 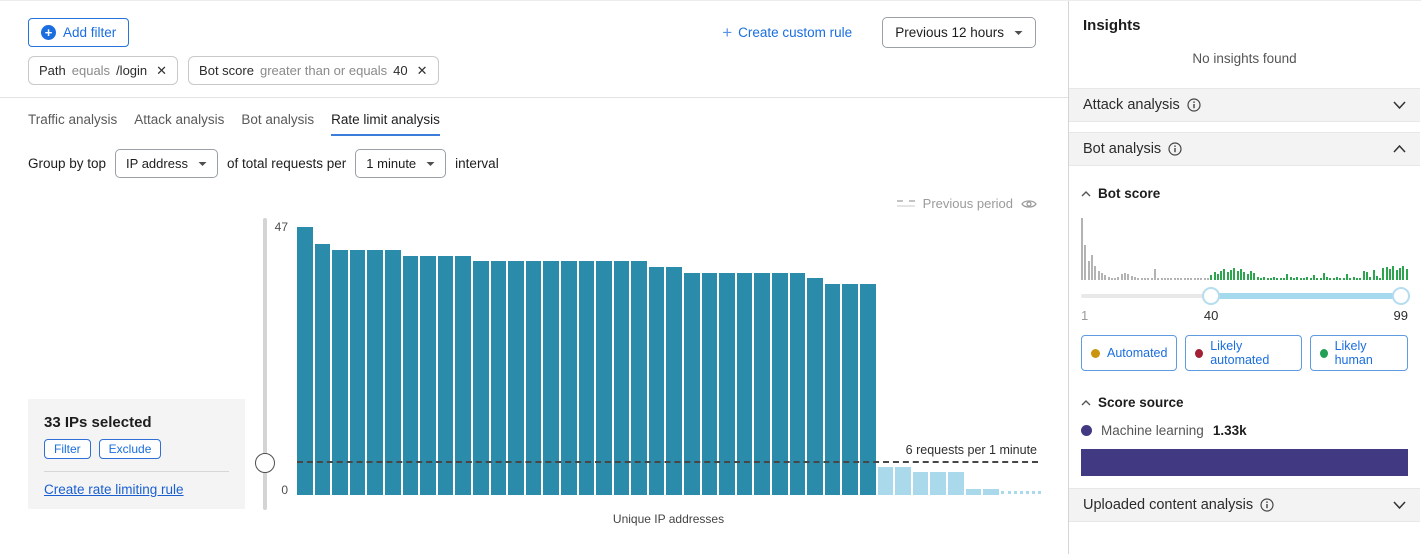 I want to click on tab-bot-analysis: Bot analysis, so click(x=278, y=119).